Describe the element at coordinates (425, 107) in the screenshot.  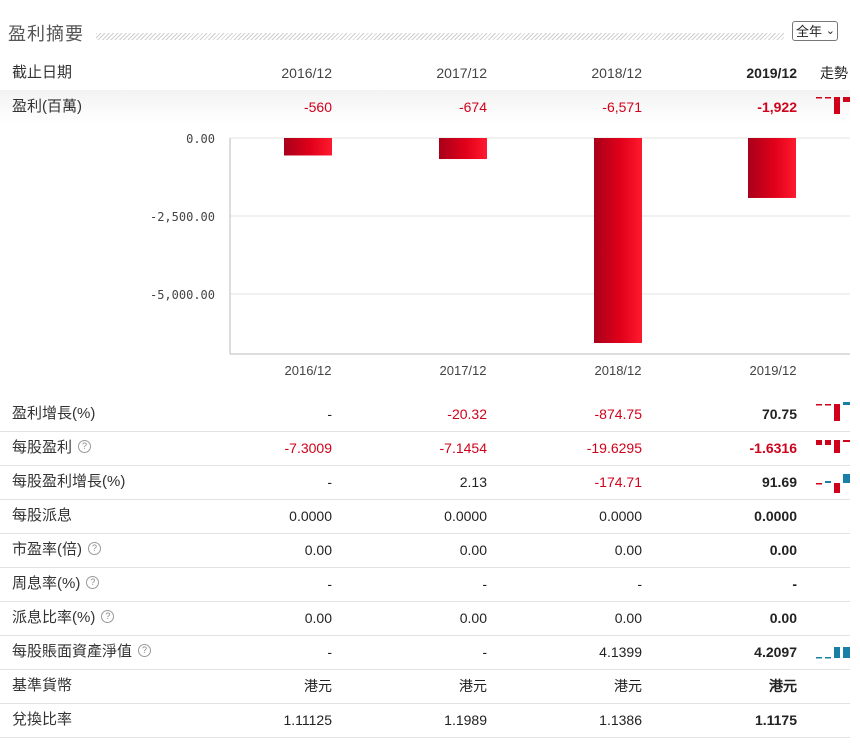
I see `profit-row: 盈利(百萬) -560 -674 -6,571 -1,922` at that location.